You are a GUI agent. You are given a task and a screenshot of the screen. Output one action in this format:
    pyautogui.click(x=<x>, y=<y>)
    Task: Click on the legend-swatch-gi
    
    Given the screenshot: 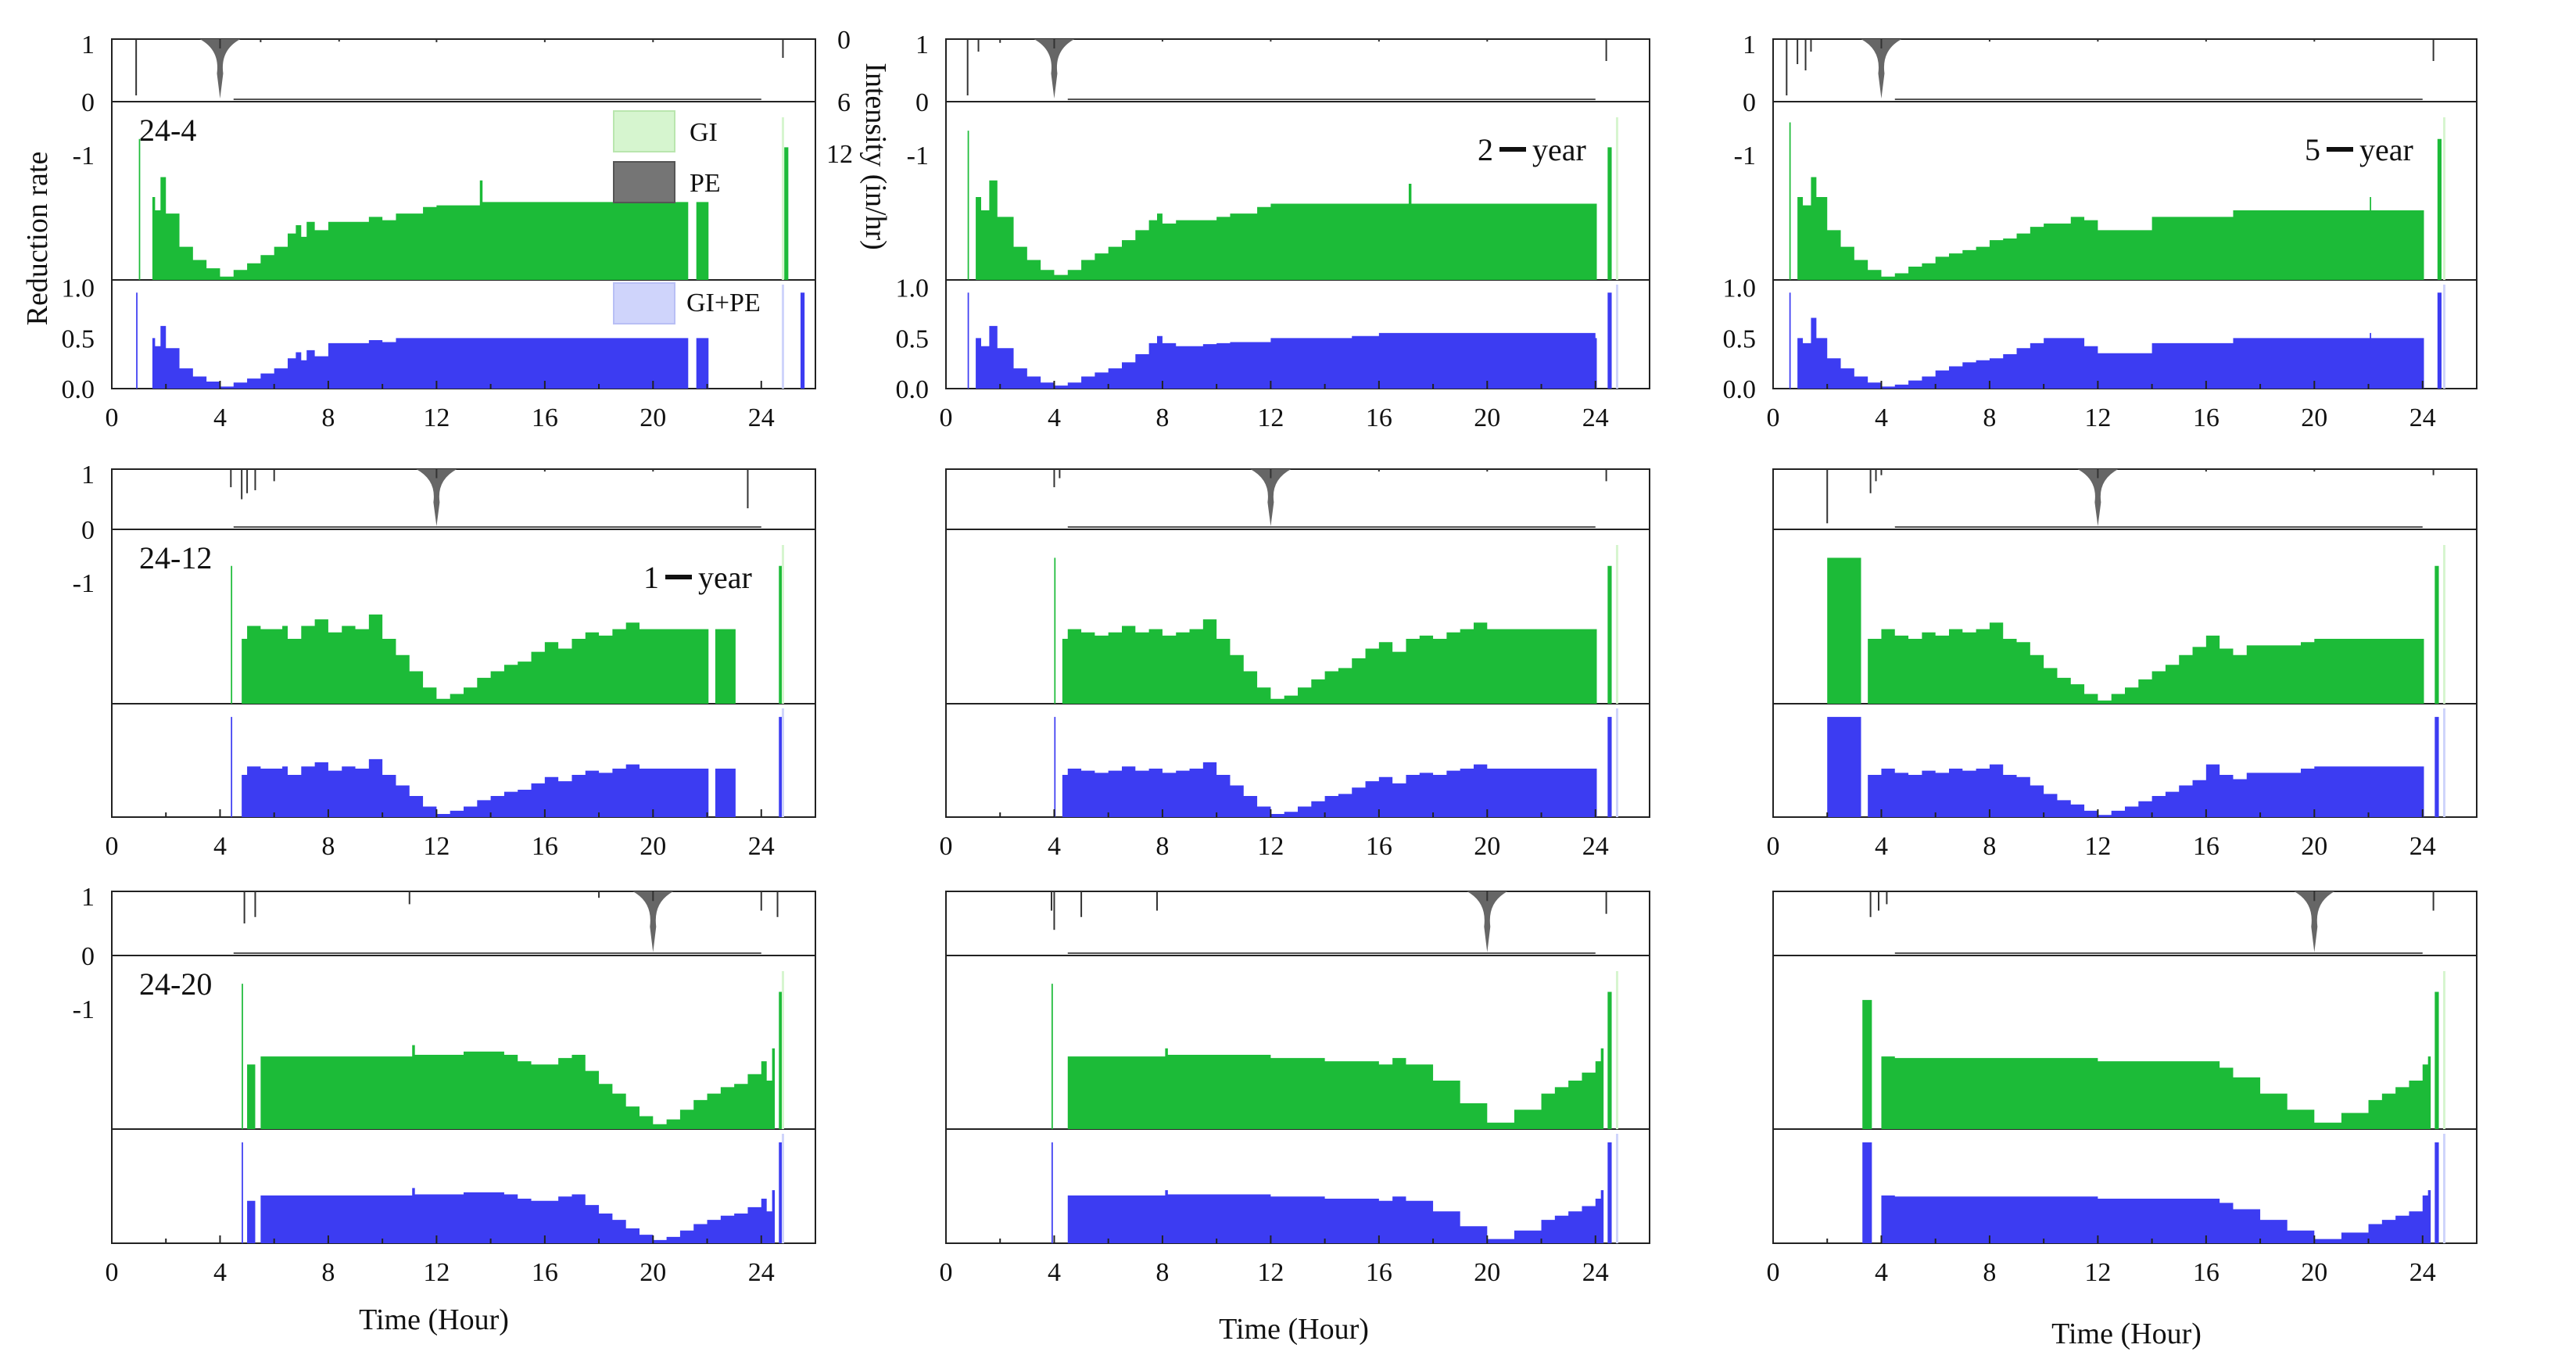 What is the action you would take?
    pyautogui.click(x=644, y=131)
    